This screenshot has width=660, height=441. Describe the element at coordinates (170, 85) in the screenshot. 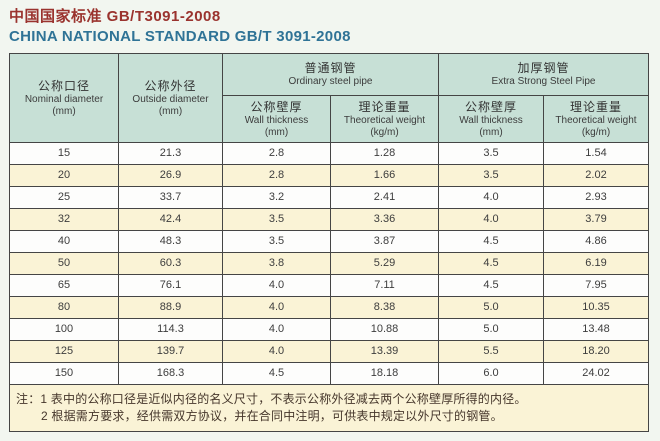

I see `header-outside-diameter-zh: 公称外径` at that location.